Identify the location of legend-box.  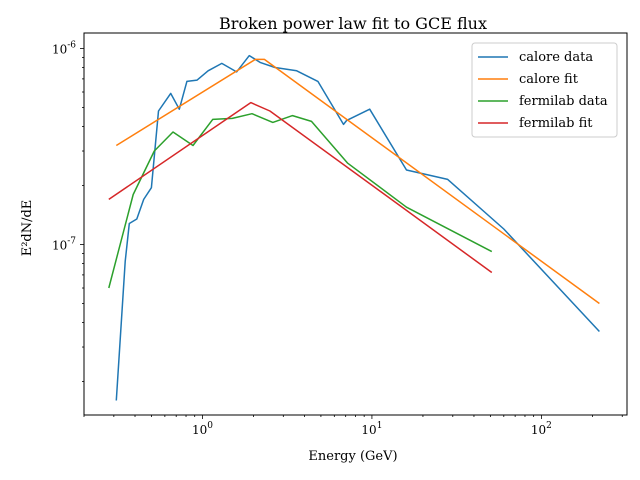
(544, 90).